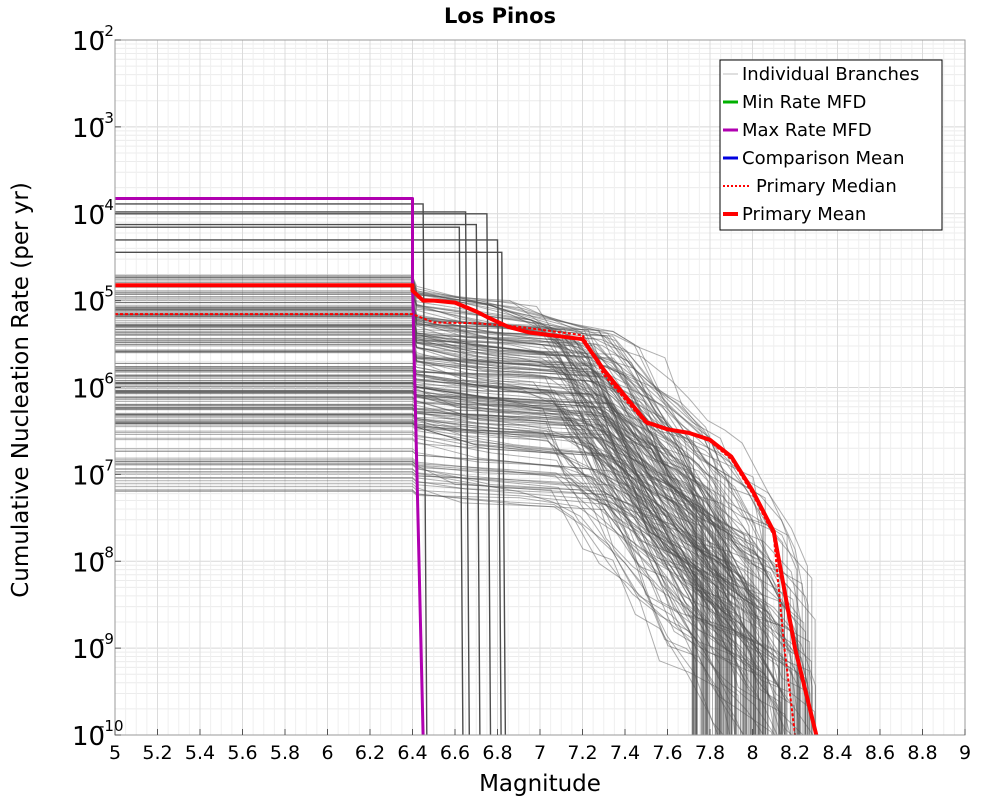  Describe the element at coordinates (500, 16) in the screenshot. I see `chart-title: Los Pinos` at that location.